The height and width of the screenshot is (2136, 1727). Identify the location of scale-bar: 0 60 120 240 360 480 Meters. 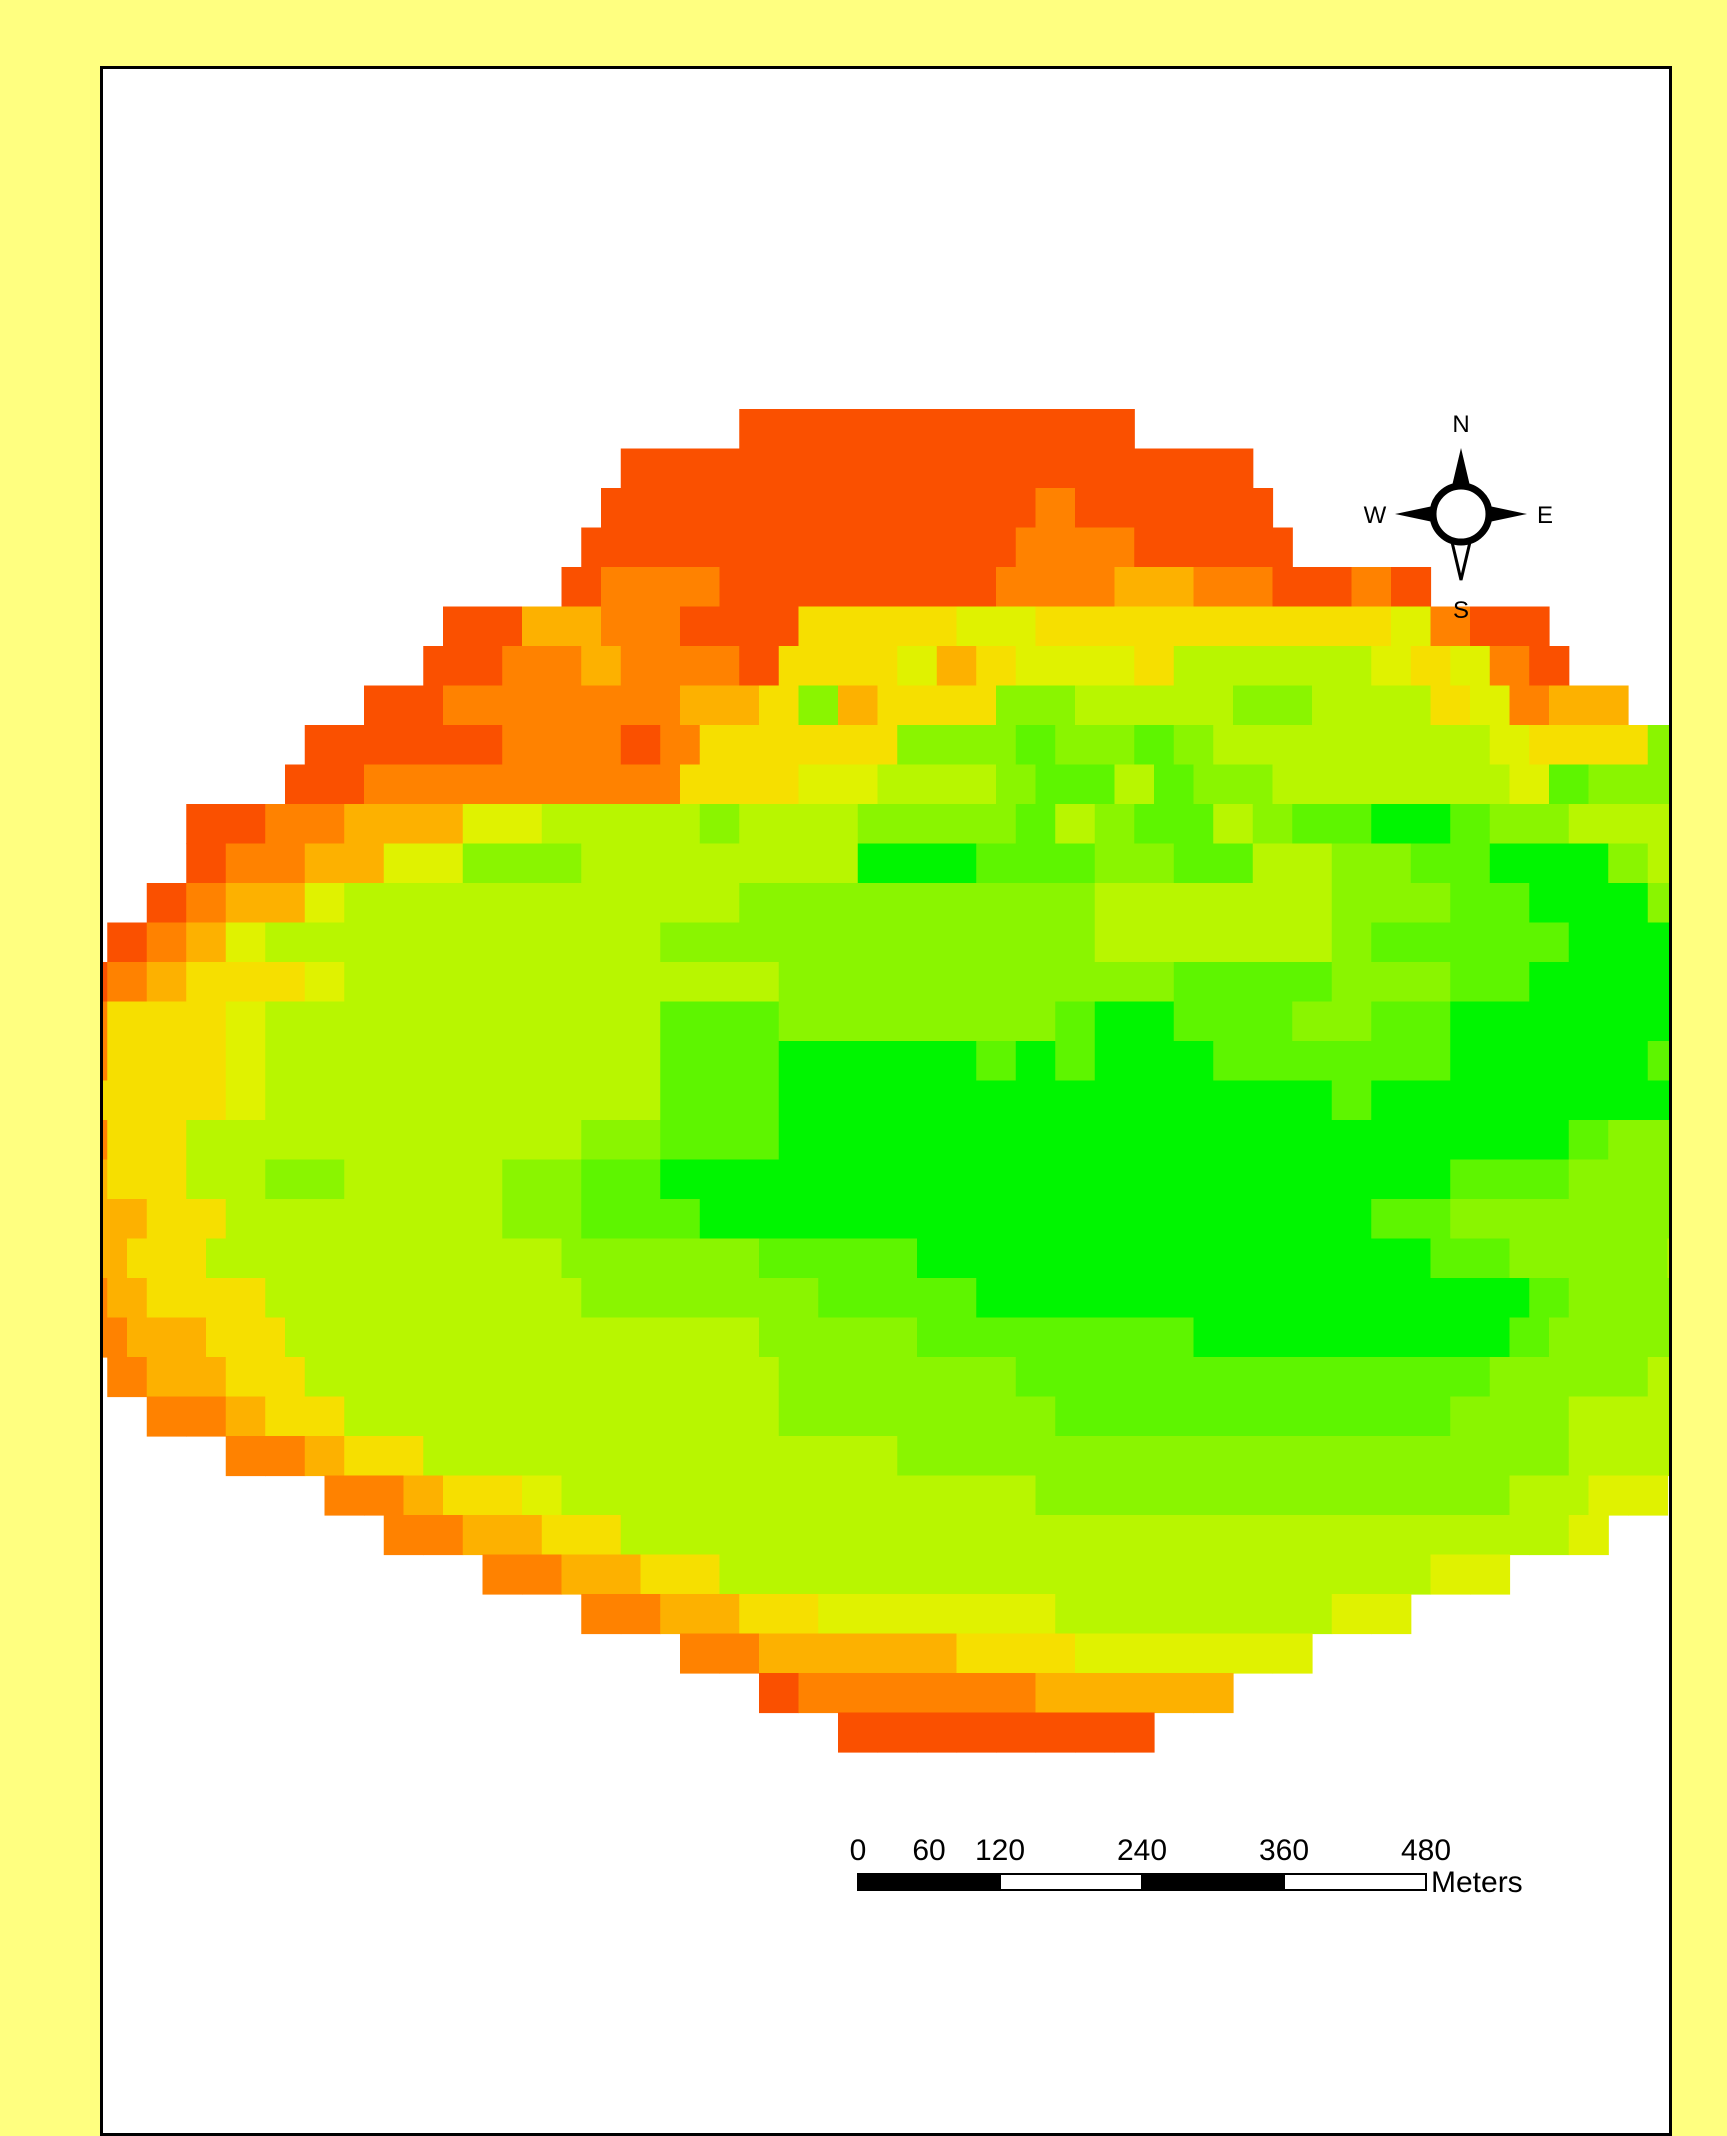
(1186, 1866).